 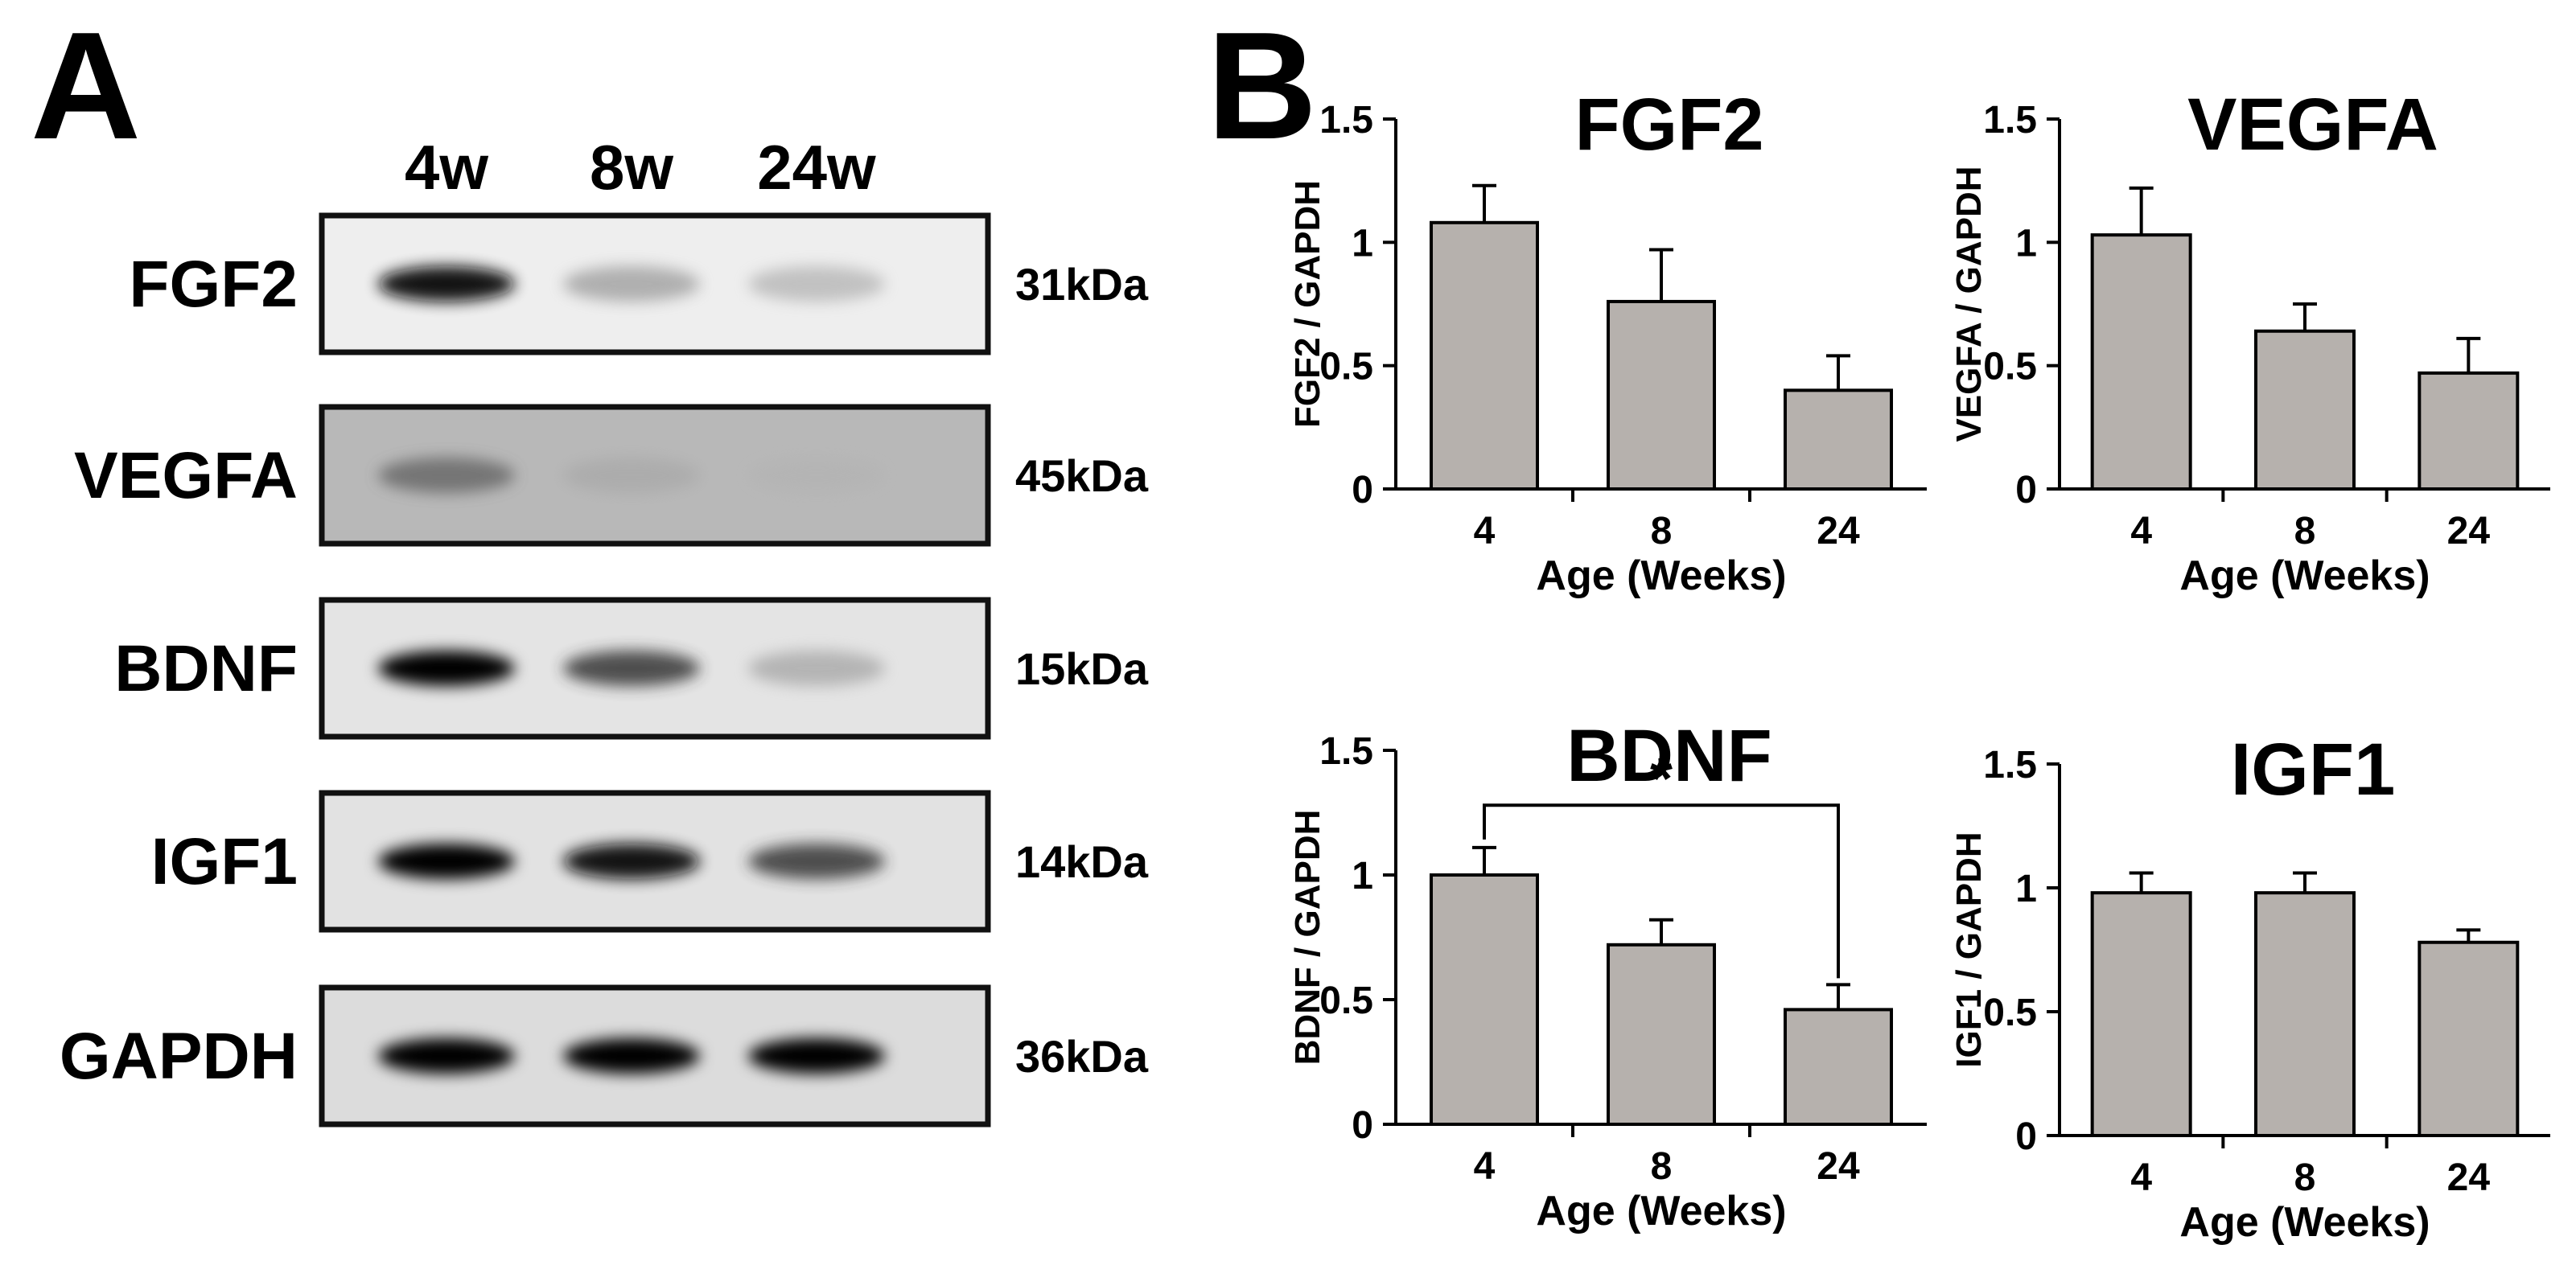 What do you see at coordinates (816, 475) in the screenshot?
I see `band-vegfa-24w` at bounding box center [816, 475].